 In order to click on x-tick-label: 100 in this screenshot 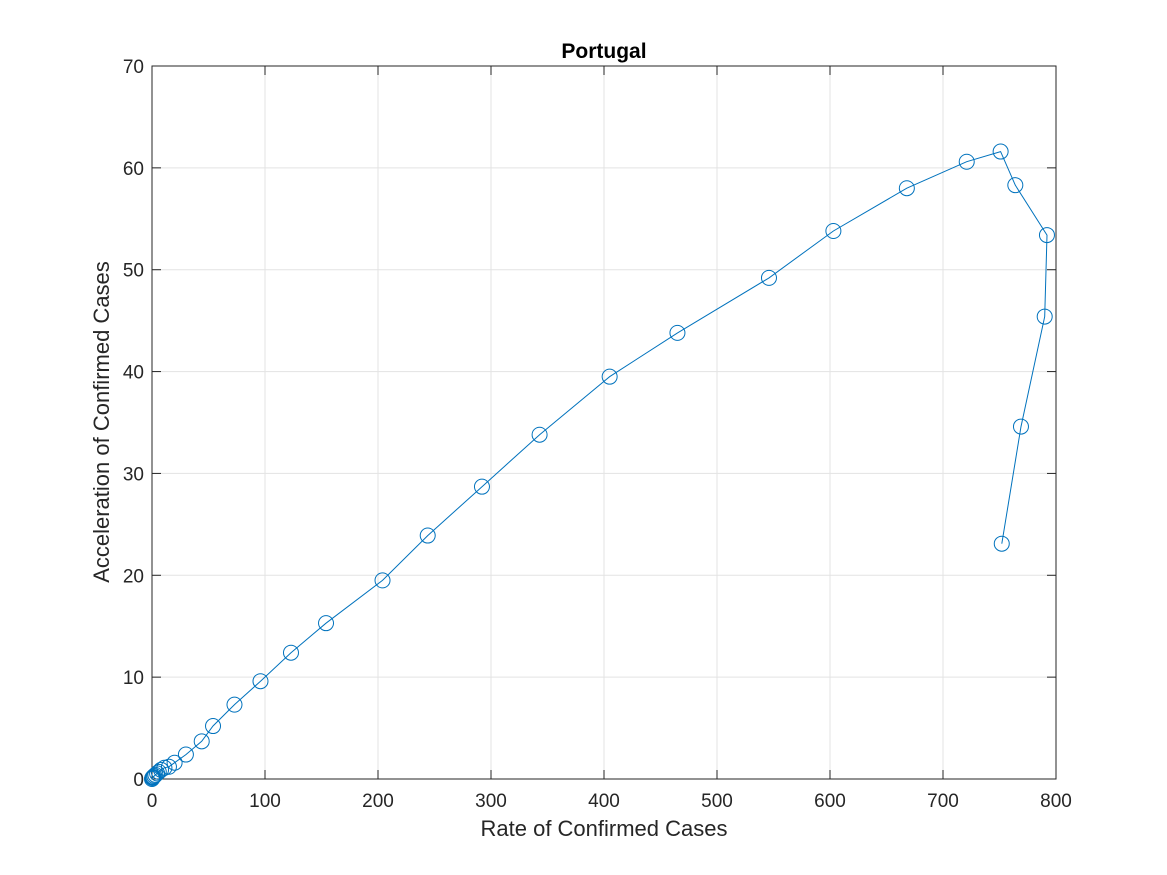, I will do `click(265, 801)`.